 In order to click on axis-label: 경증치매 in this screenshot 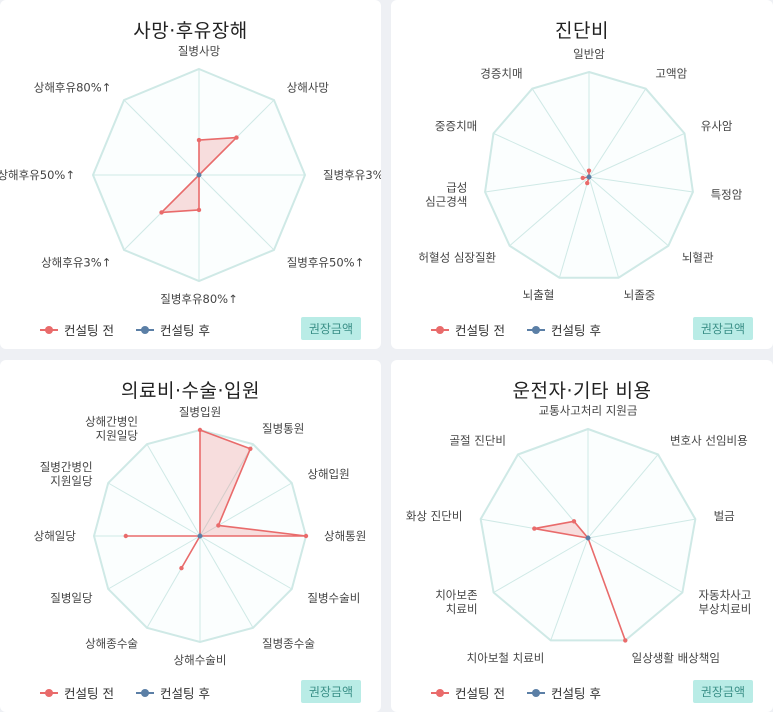, I will do `click(501, 73)`.